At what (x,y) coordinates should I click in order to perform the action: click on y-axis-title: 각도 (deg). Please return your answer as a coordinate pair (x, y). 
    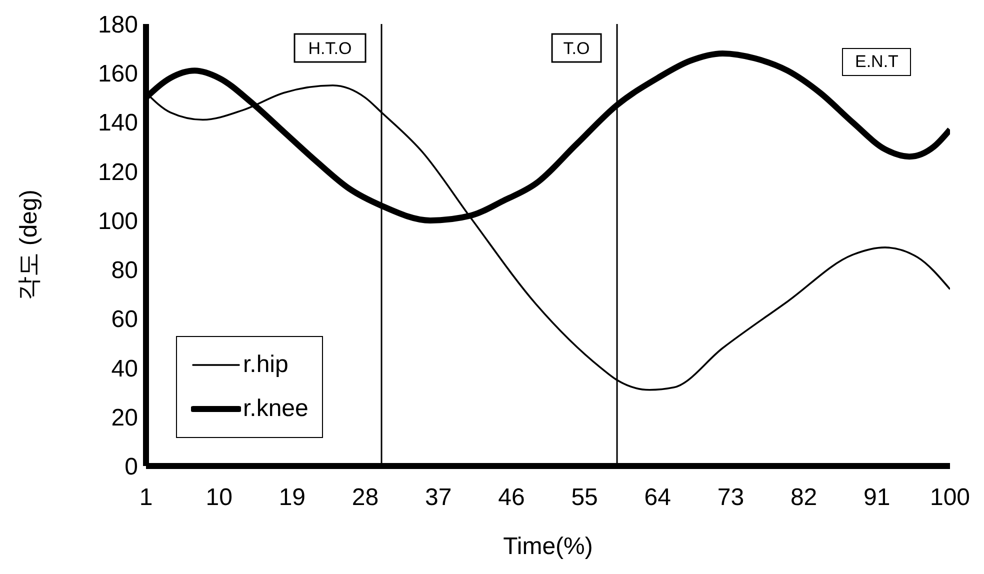
    Looking at the image, I should click on (29, 245).